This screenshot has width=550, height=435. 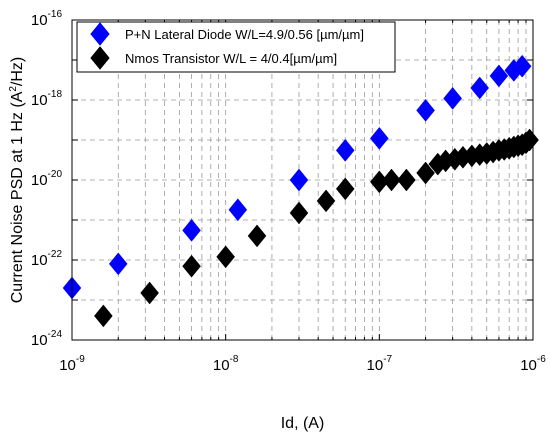 I want to click on x-tick-label: 10⁻⁷, so click(x=380, y=364).